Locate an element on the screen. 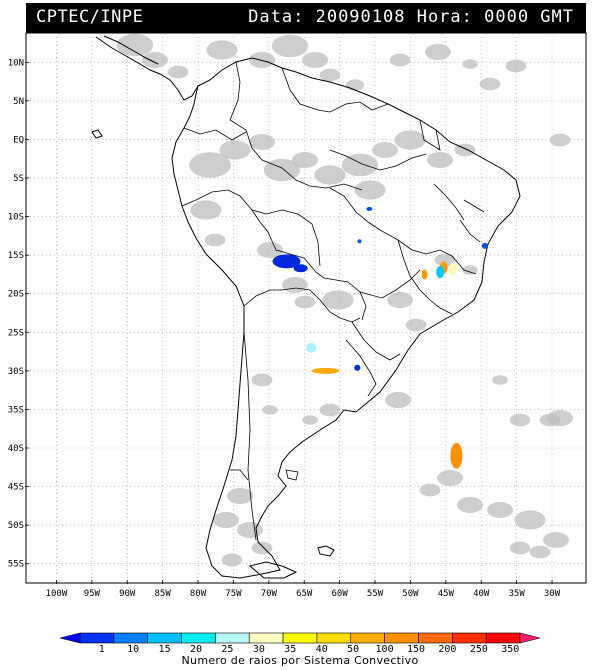  date-time-label: Data: 20090108 Hora: 0000 GMT is located at coordinates (411, 17).